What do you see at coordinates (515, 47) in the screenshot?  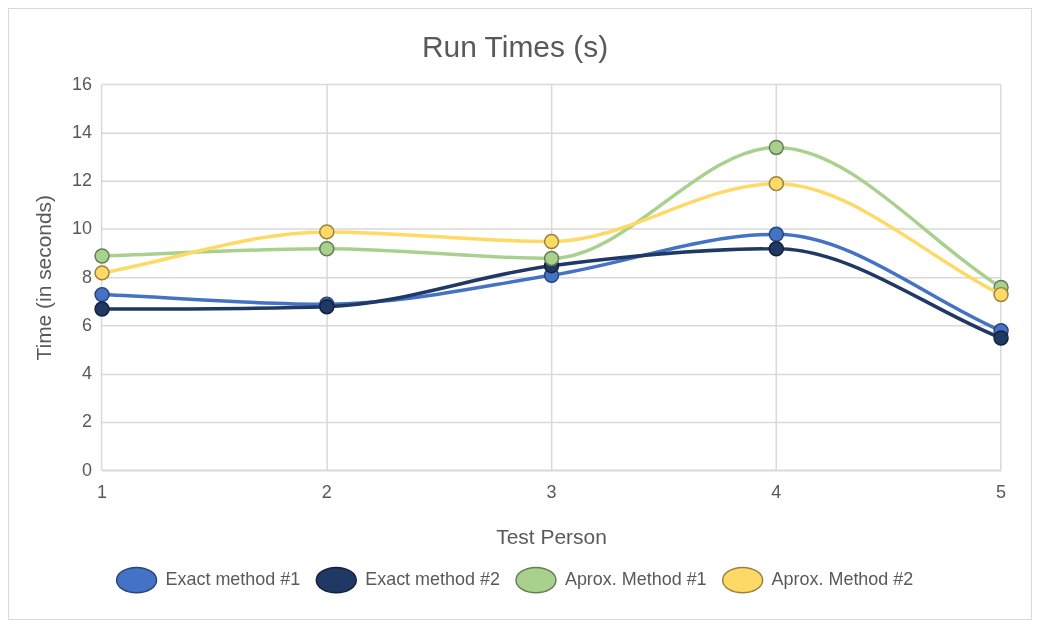 I see `chart-title: Run Times (s)` at bounding box center [515, 47].